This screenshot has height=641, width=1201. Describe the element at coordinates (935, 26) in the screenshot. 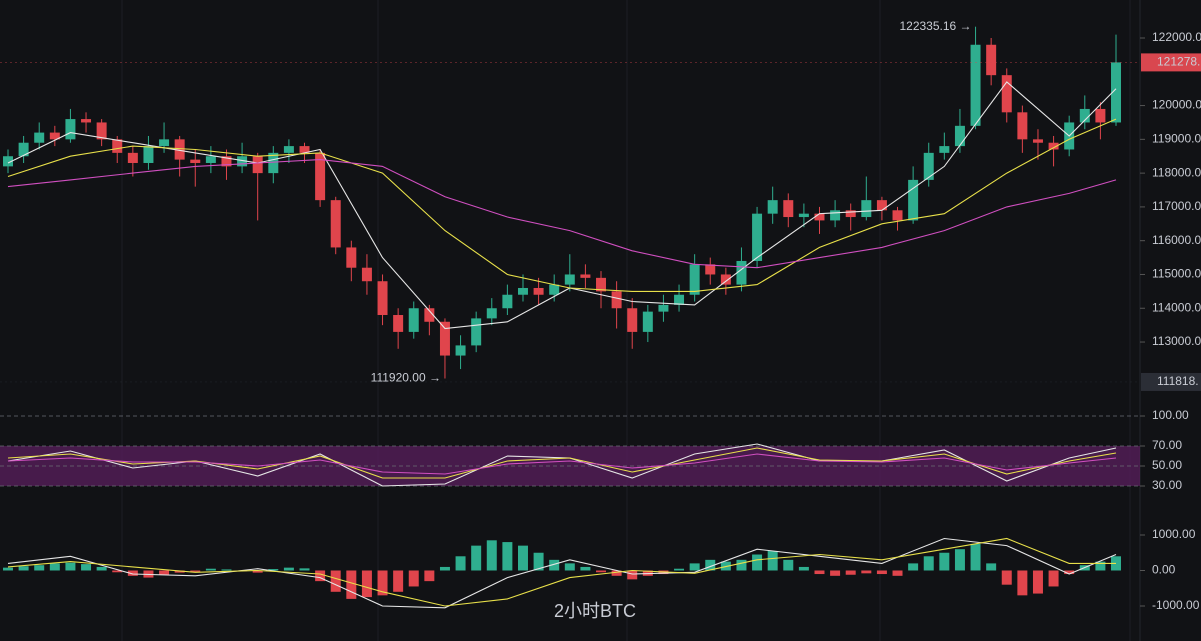

I see `price-annotation: 122335.16 →` at that location.